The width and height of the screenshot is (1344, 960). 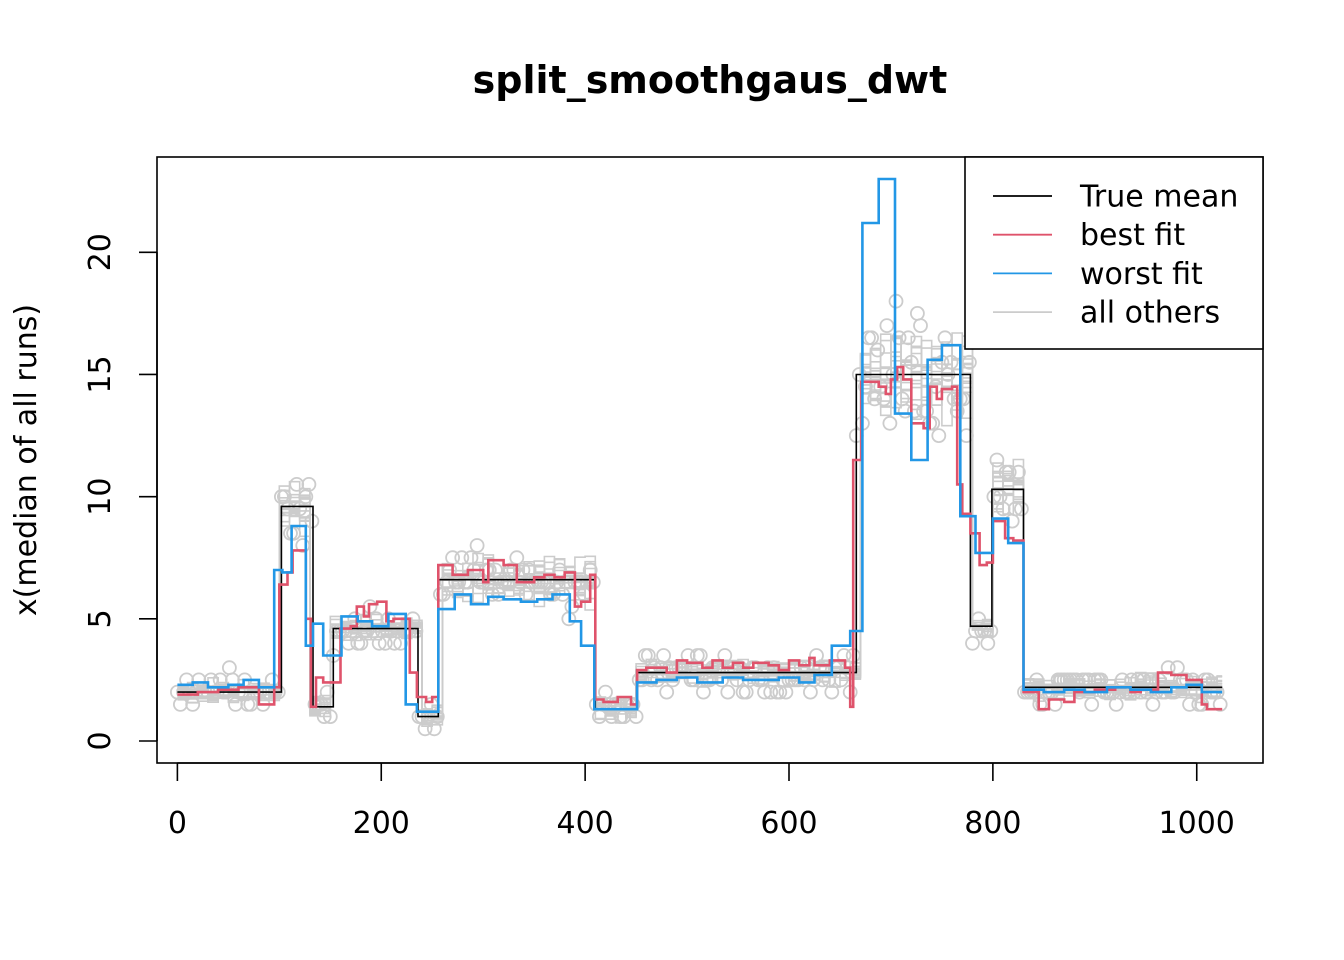 I want to click on x-tick-label: 200, so click(x=381, y=823).